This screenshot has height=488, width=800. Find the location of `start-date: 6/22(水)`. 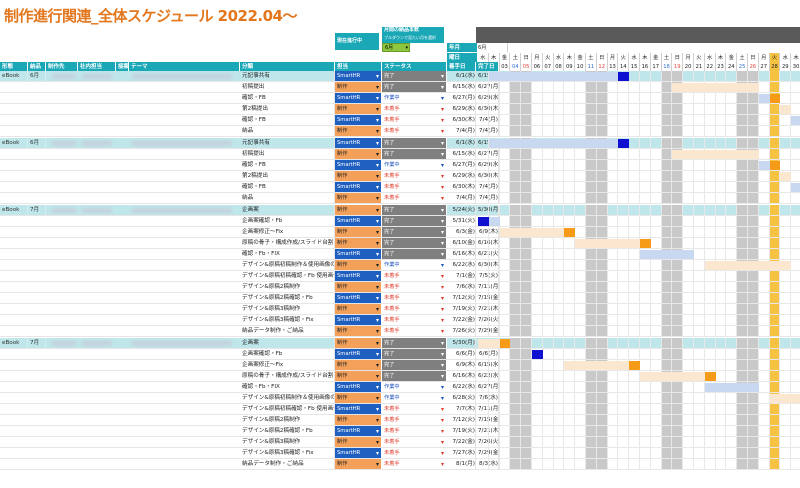

start-date: 6/22(水) is located at coordinates (461, 265).